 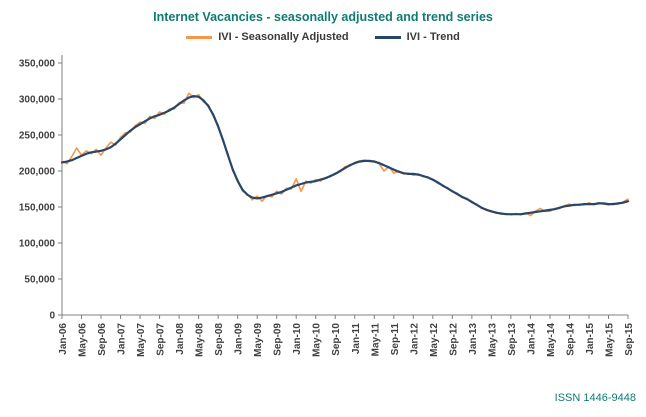 What do you see at coordinates (336, 339) in the screenshot?
I see `x-axis-label: Sep-10` at bounding box center [336, 339].